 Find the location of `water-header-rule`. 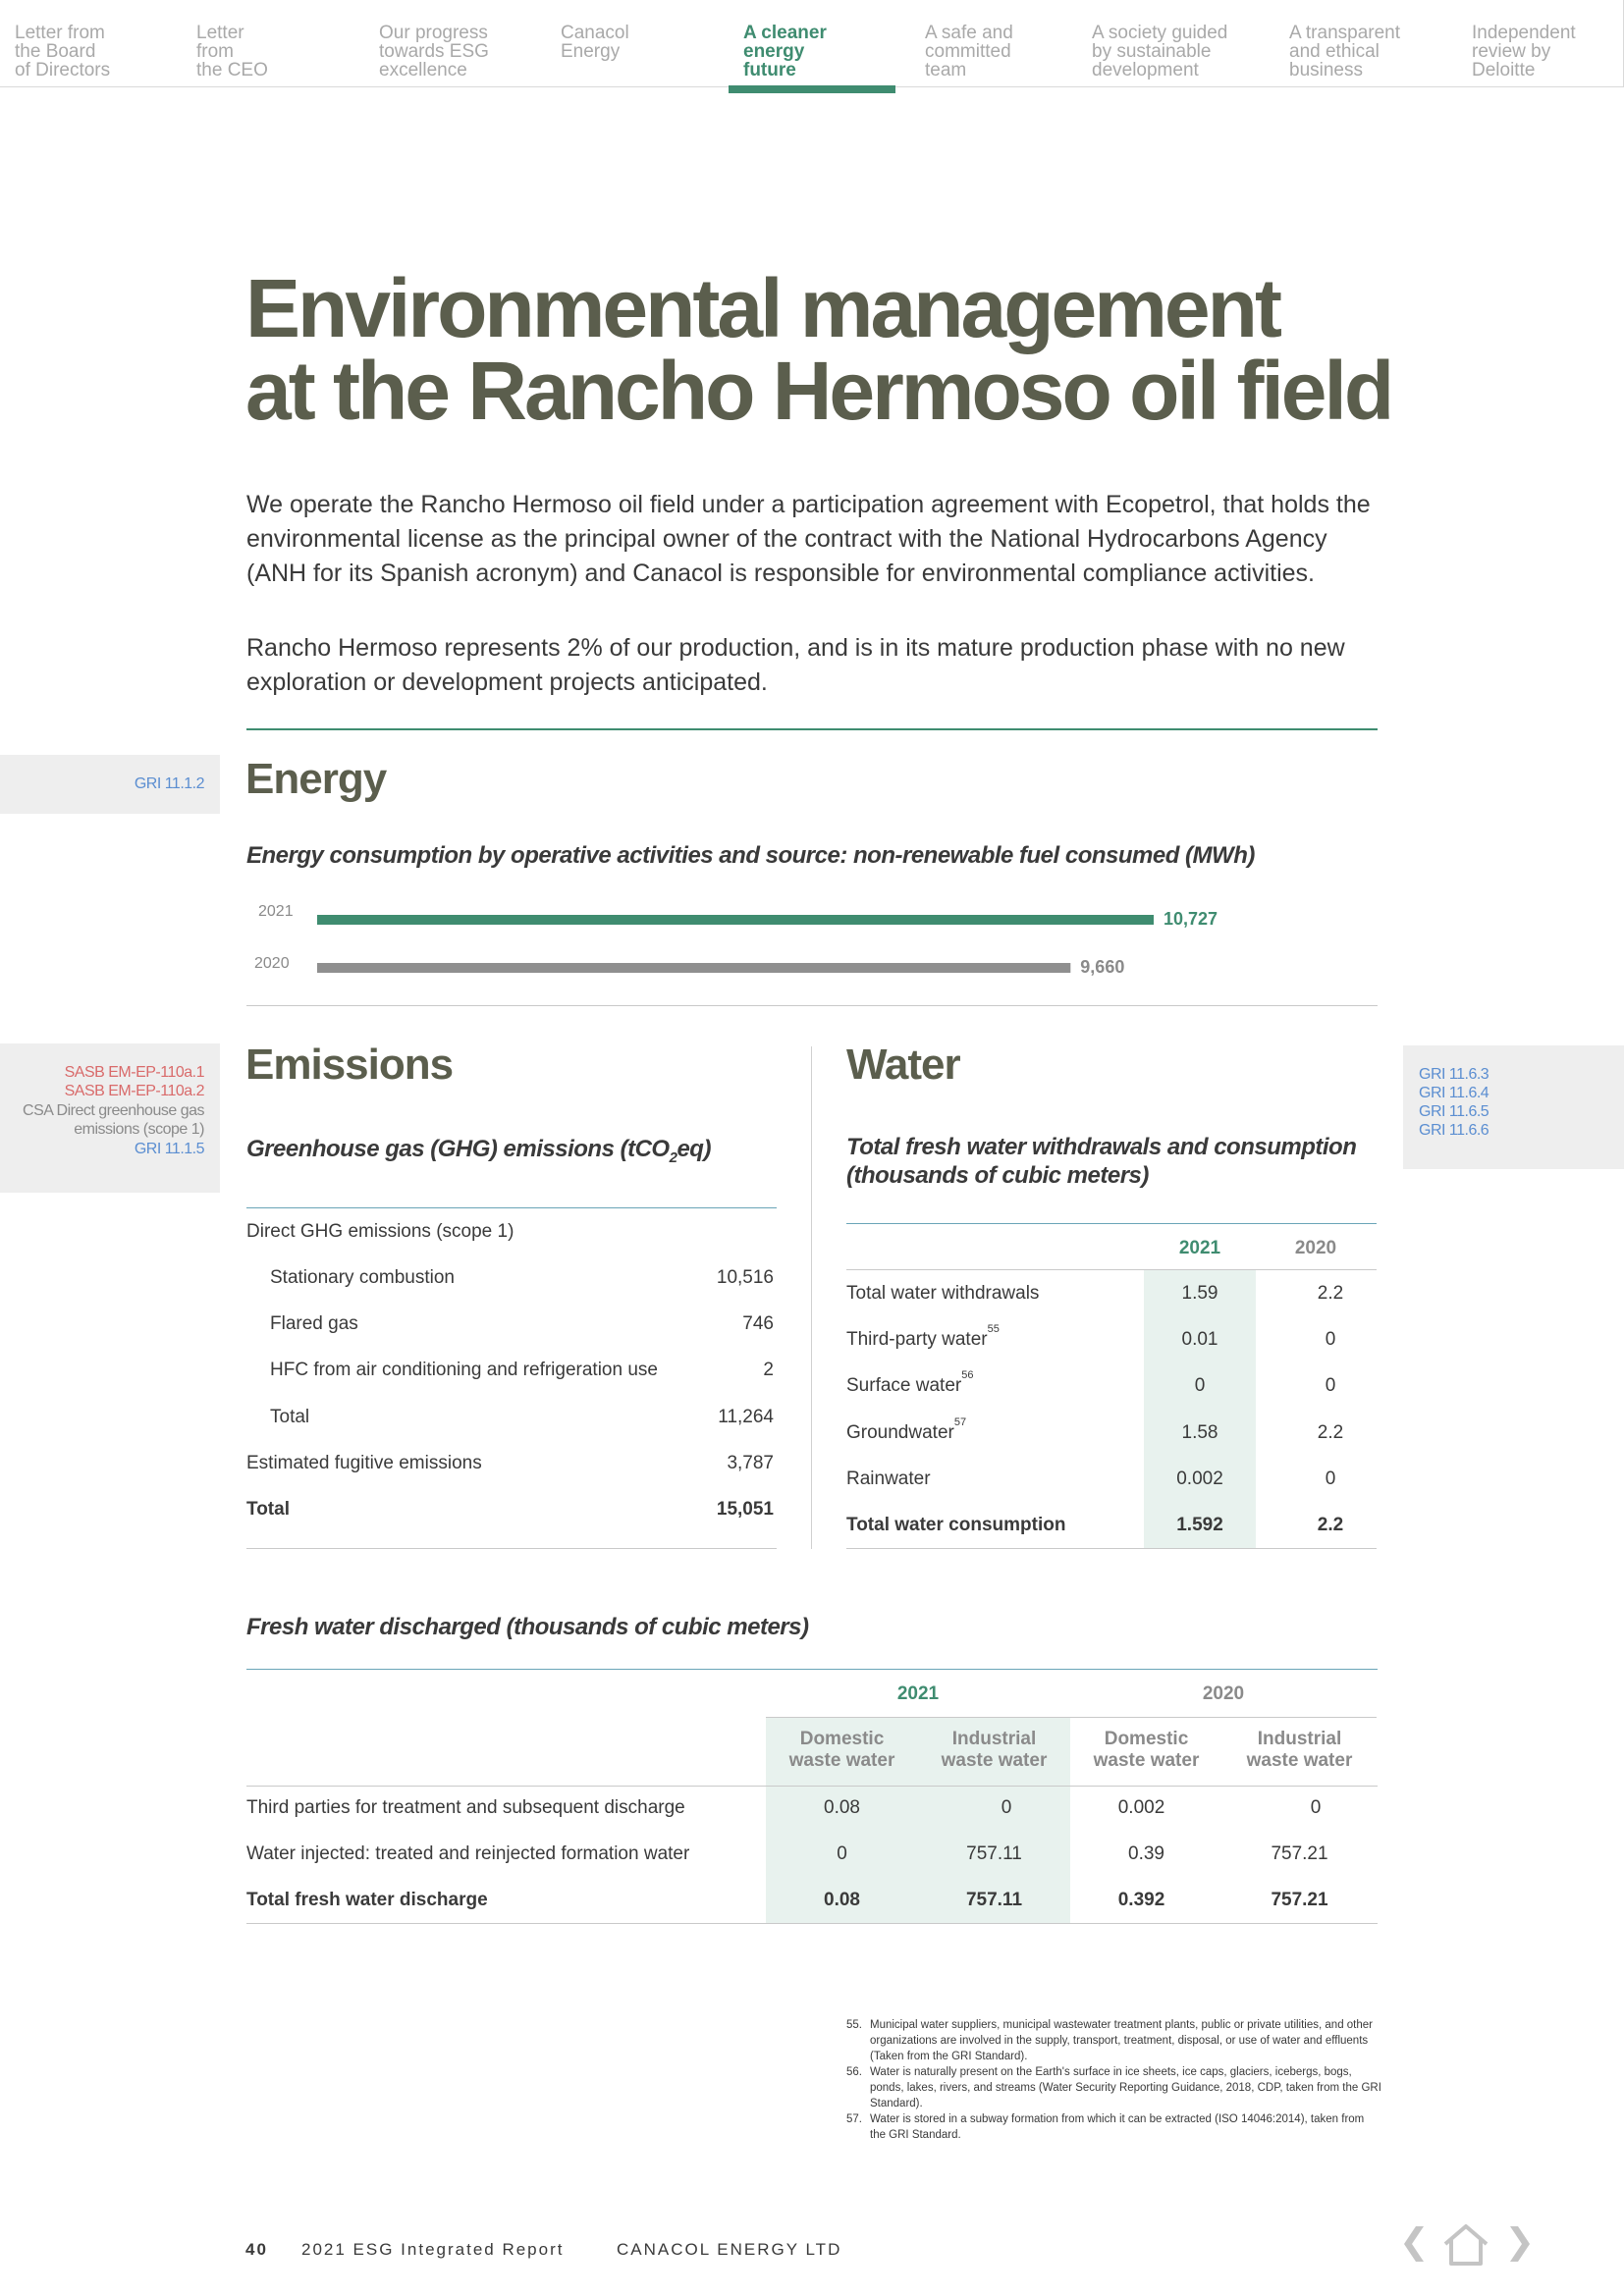

water-header-rule is located at coordinates (1111, 1269).